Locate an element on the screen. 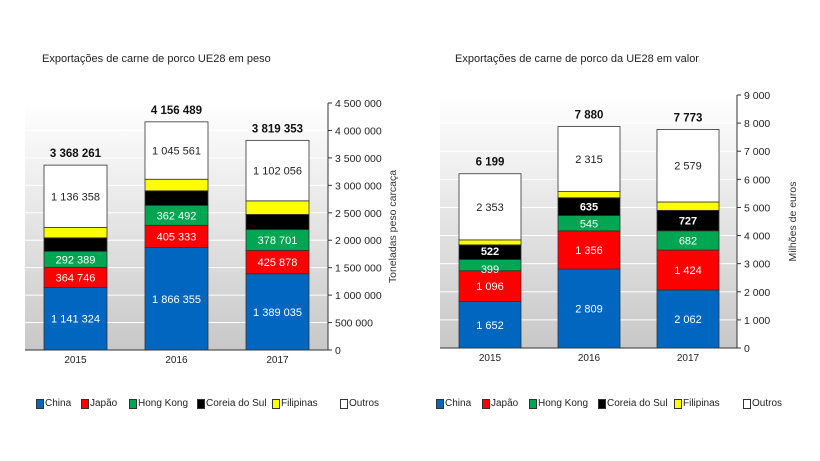 The image size is (820, 461). data-label: 1 389 035 is located at coordinates (277, 313).